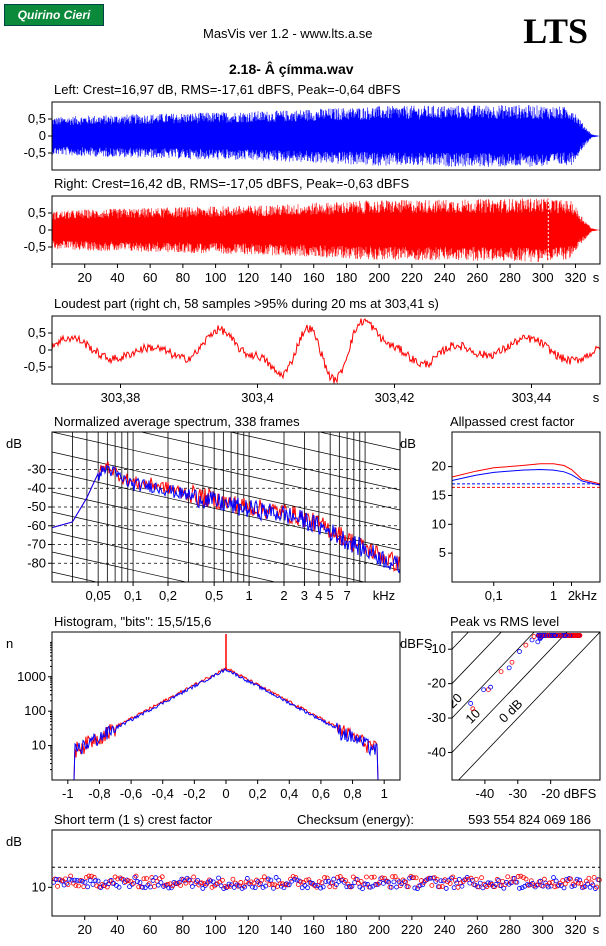 The height and width of the screenshot is (946, 606). Describe the element at coordinates (436, 751) in the screenshot. I see `peak-vs-rms-ytick-label: -40` at that location.